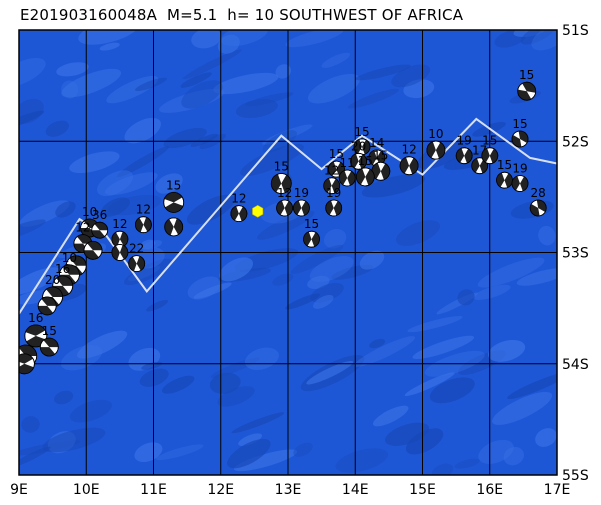  Describe the element at coordinates (575, 253) in the screenshot. I see `latitude-tick-labels: 51S 52S 53S 54S 55S` at that location.